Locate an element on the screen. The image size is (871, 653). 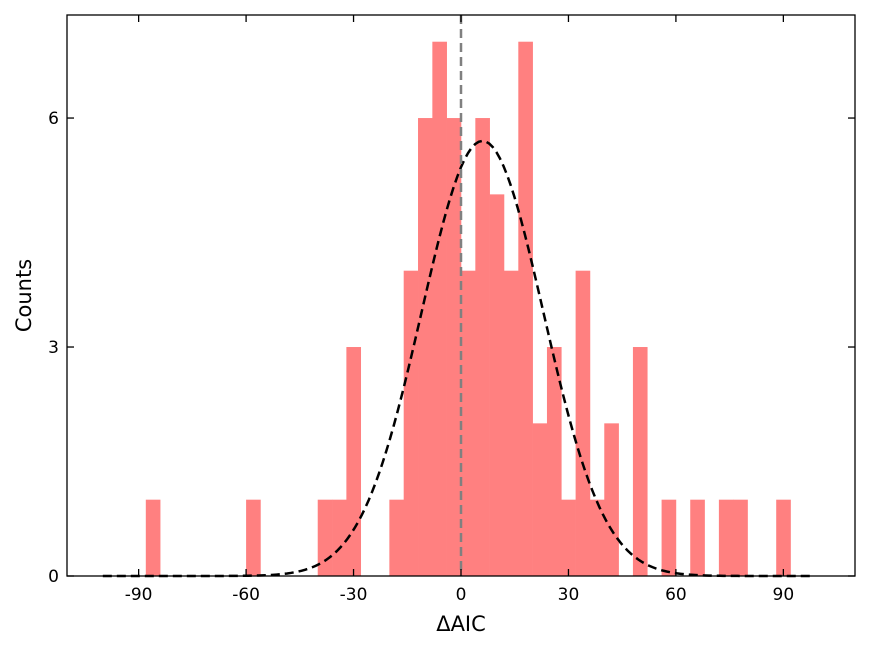
x-tick-label: 0 is located at coordinates (461, 595).